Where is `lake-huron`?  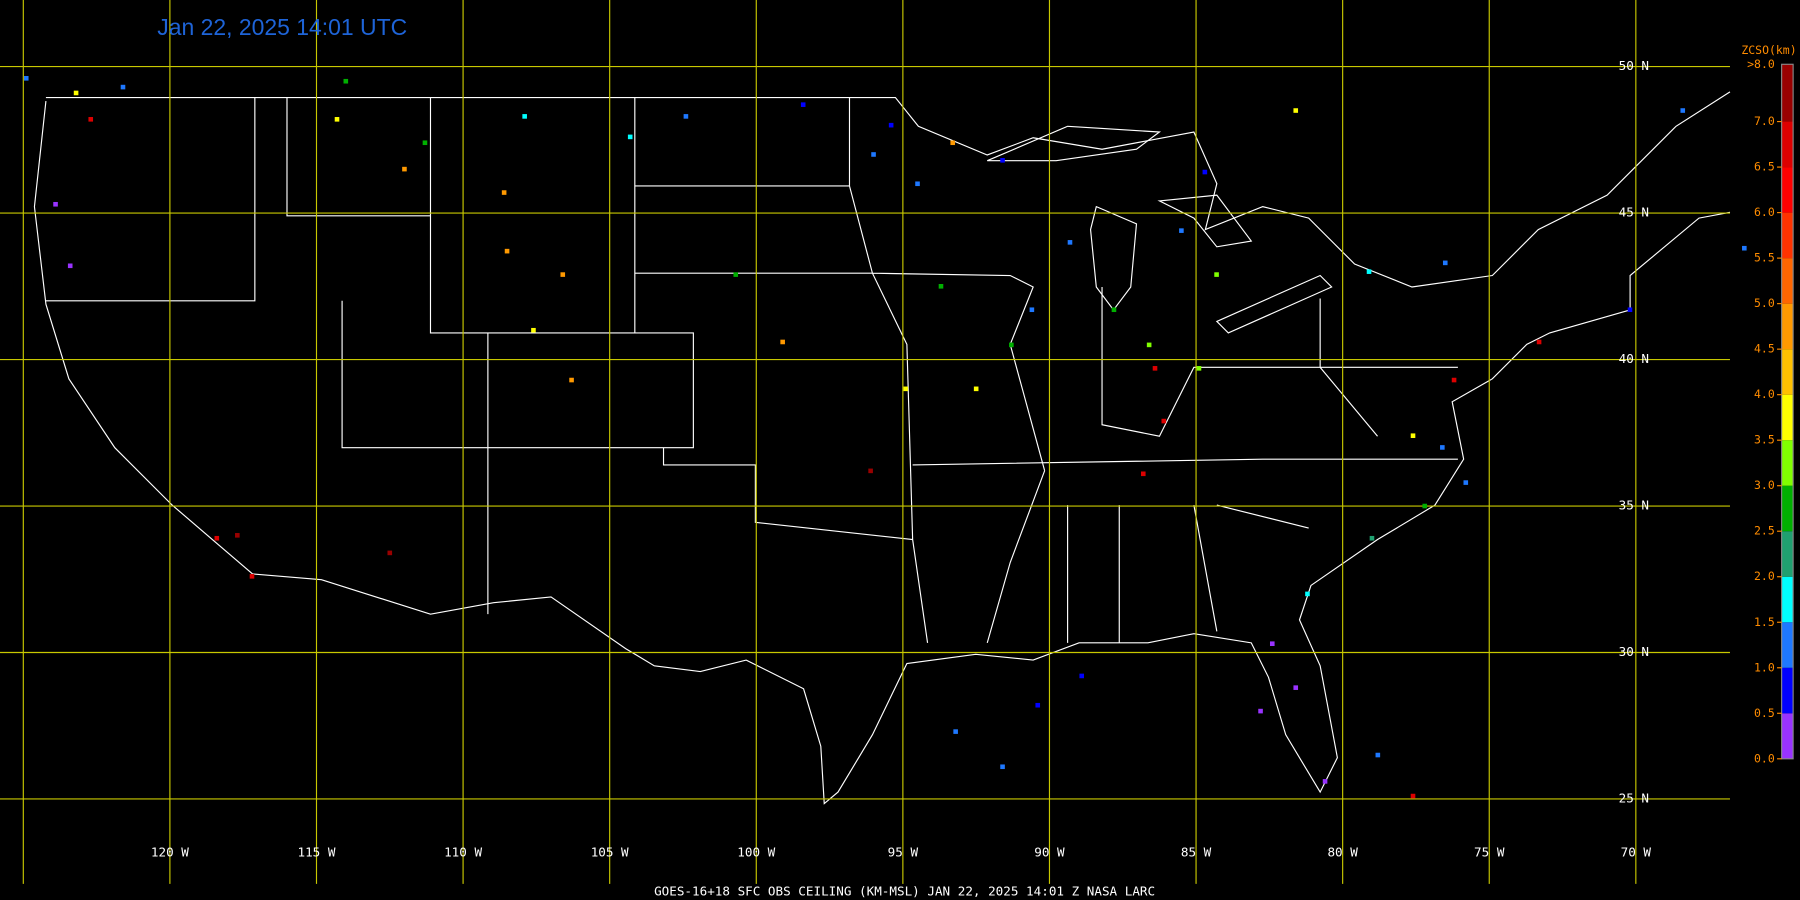
lake-huron is located at coordinates (1205, 221).